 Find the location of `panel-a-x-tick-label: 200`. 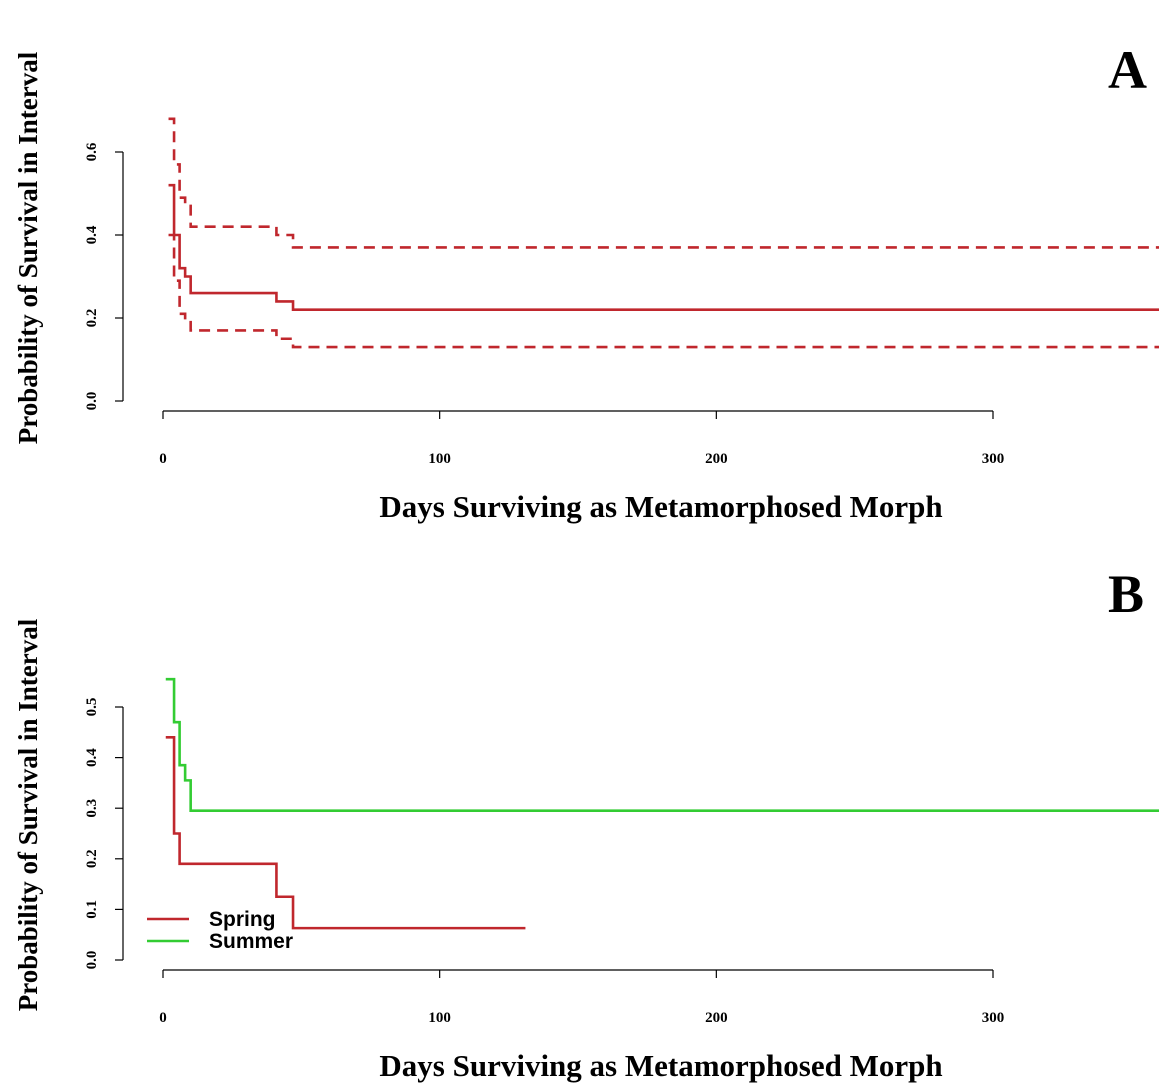

panel-a-x-tick-label: 200 is located at coordinates (716, 459).